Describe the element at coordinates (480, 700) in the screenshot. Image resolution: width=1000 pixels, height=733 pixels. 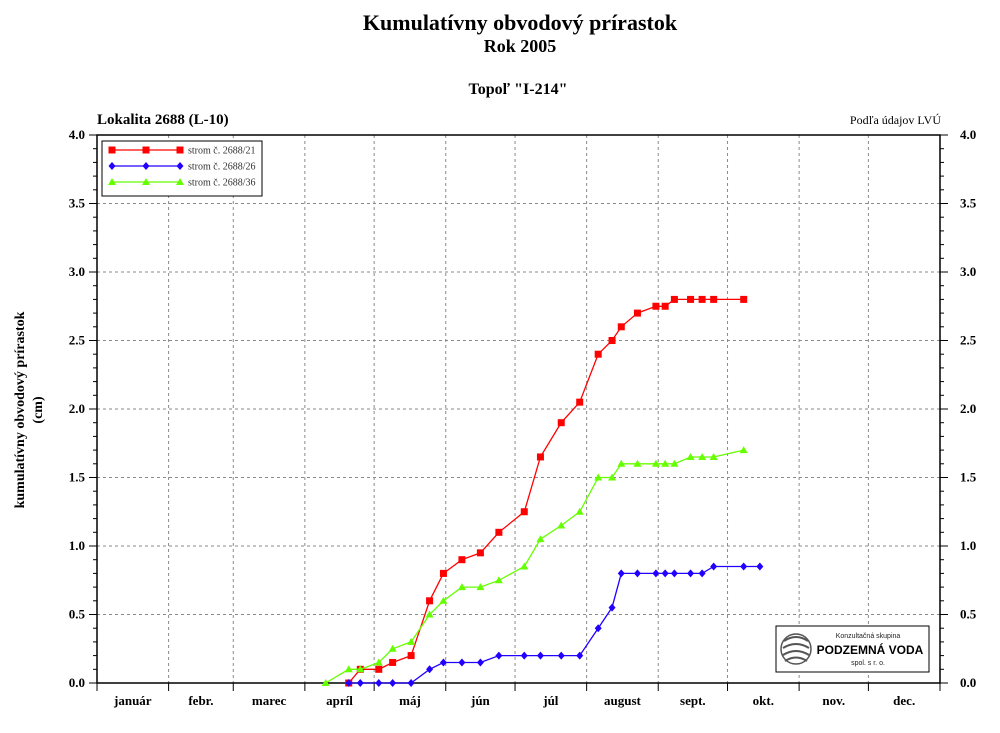
I see `month-label: jún` at that location.